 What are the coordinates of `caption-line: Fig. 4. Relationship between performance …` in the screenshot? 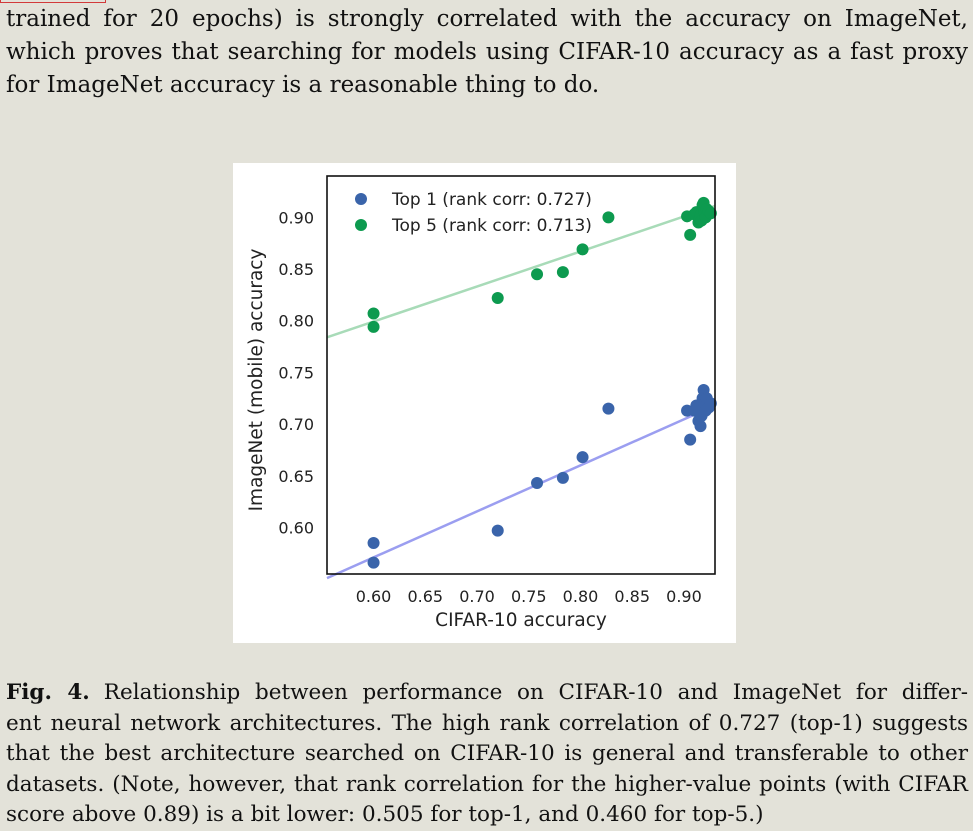 It's located at (487, 693).